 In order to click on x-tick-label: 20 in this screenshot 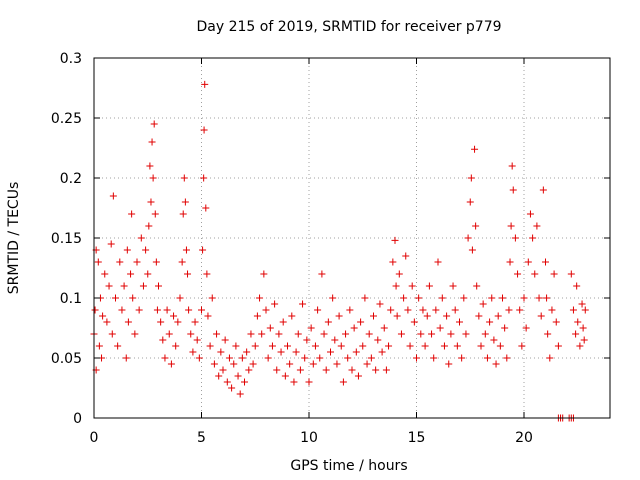, I will do `click(524, 438)`.